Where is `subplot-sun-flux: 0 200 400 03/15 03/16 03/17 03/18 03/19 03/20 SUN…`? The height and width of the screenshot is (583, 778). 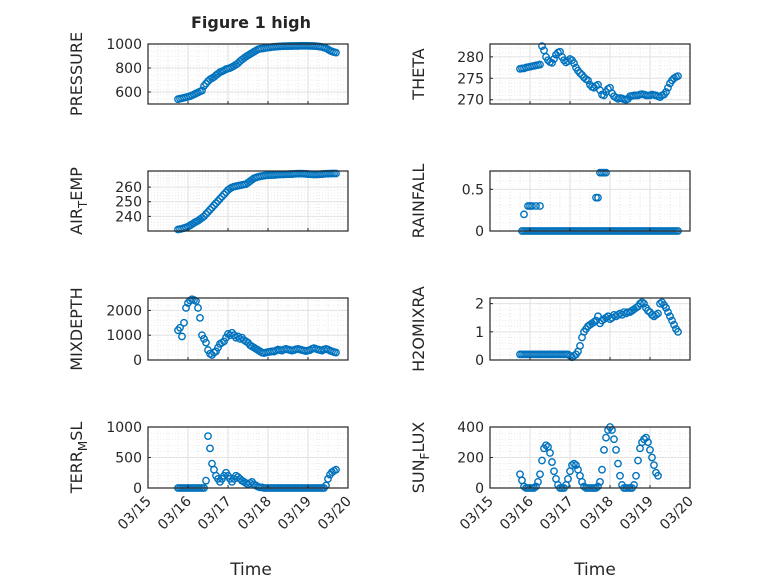 subplot-sun-flux: 0 200 400 03/15 03/16 03/17 03/18 03/19 03/20 SUN… is located at coordinates (553, 476).